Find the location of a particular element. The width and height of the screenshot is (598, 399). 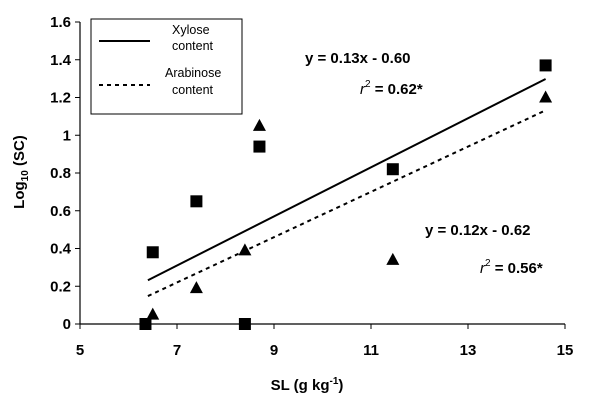

legend-item-arabinose-line2: content is located at coordinates (193, 90).